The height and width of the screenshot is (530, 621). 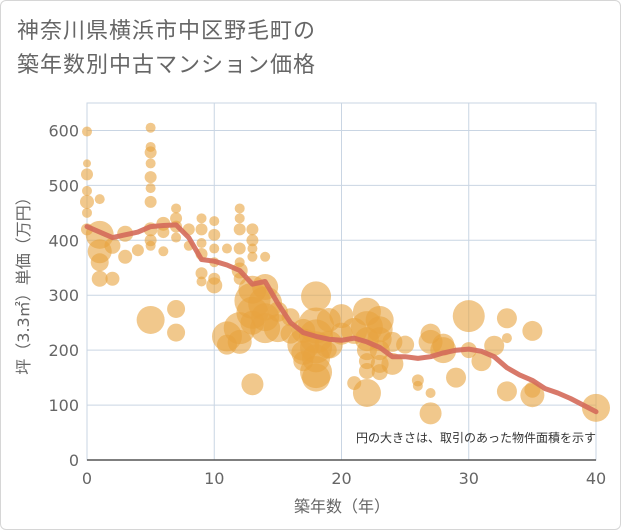 I want to click on chart-title-line-1: 神奈川県横浜市中区野毛町の, so click(x=167, y=31).